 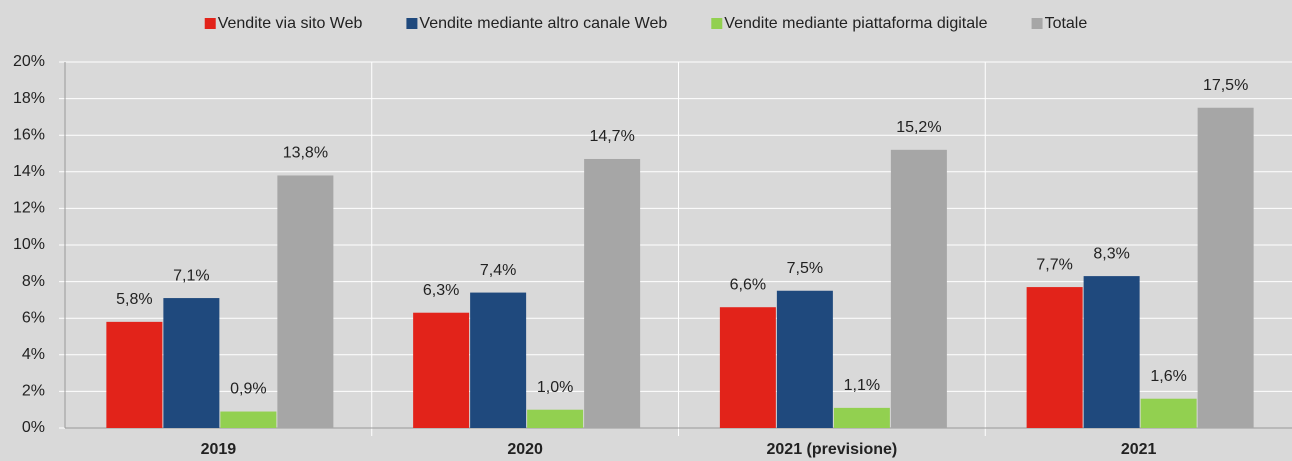 What do you see at coordinates (29, 98) in the screenshot?
I see `y-tick-label: 18%` at bounding box center [29, 98].